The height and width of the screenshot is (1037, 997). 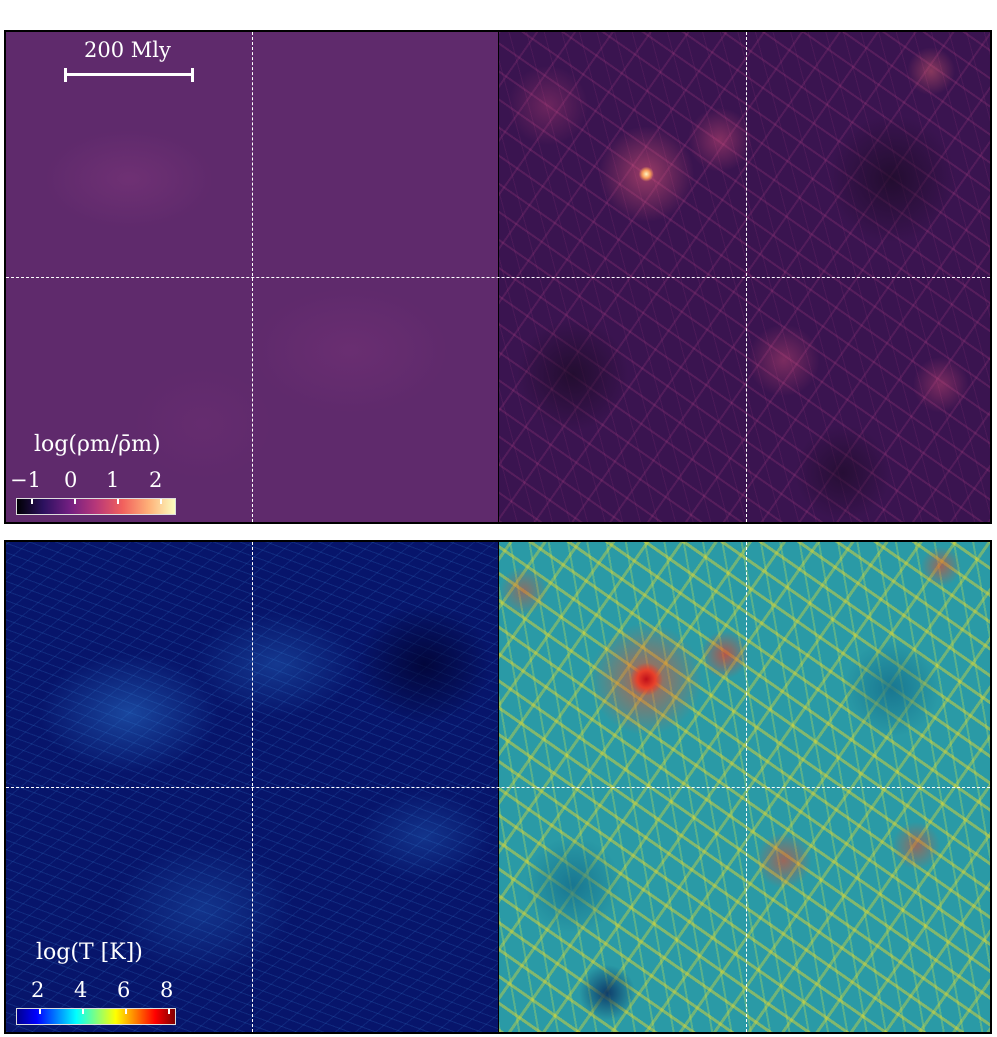 What do you see at coordinates (71, 480) in the screenshot?
I see `density-colorbar-tick-label: 0` at bounding box center [71, 480].